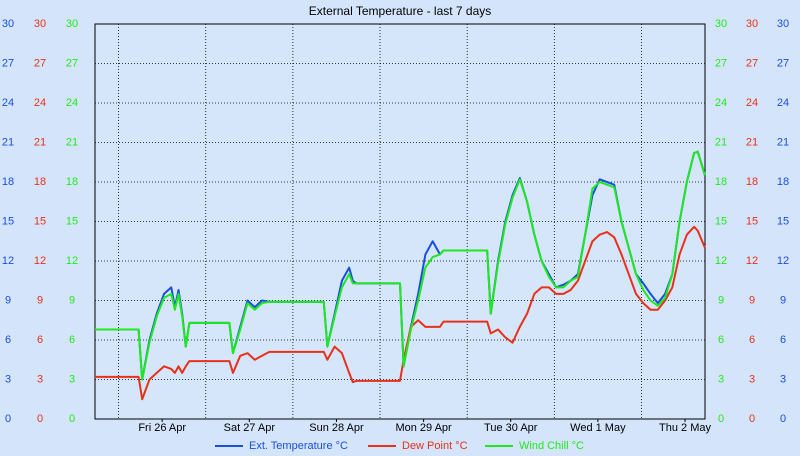 This screenshot has height=456, width=800. Describe the element at coordinates (250, 428) in the screenshot. I see `x-tick-label: Sat 27 Apr` at that location.